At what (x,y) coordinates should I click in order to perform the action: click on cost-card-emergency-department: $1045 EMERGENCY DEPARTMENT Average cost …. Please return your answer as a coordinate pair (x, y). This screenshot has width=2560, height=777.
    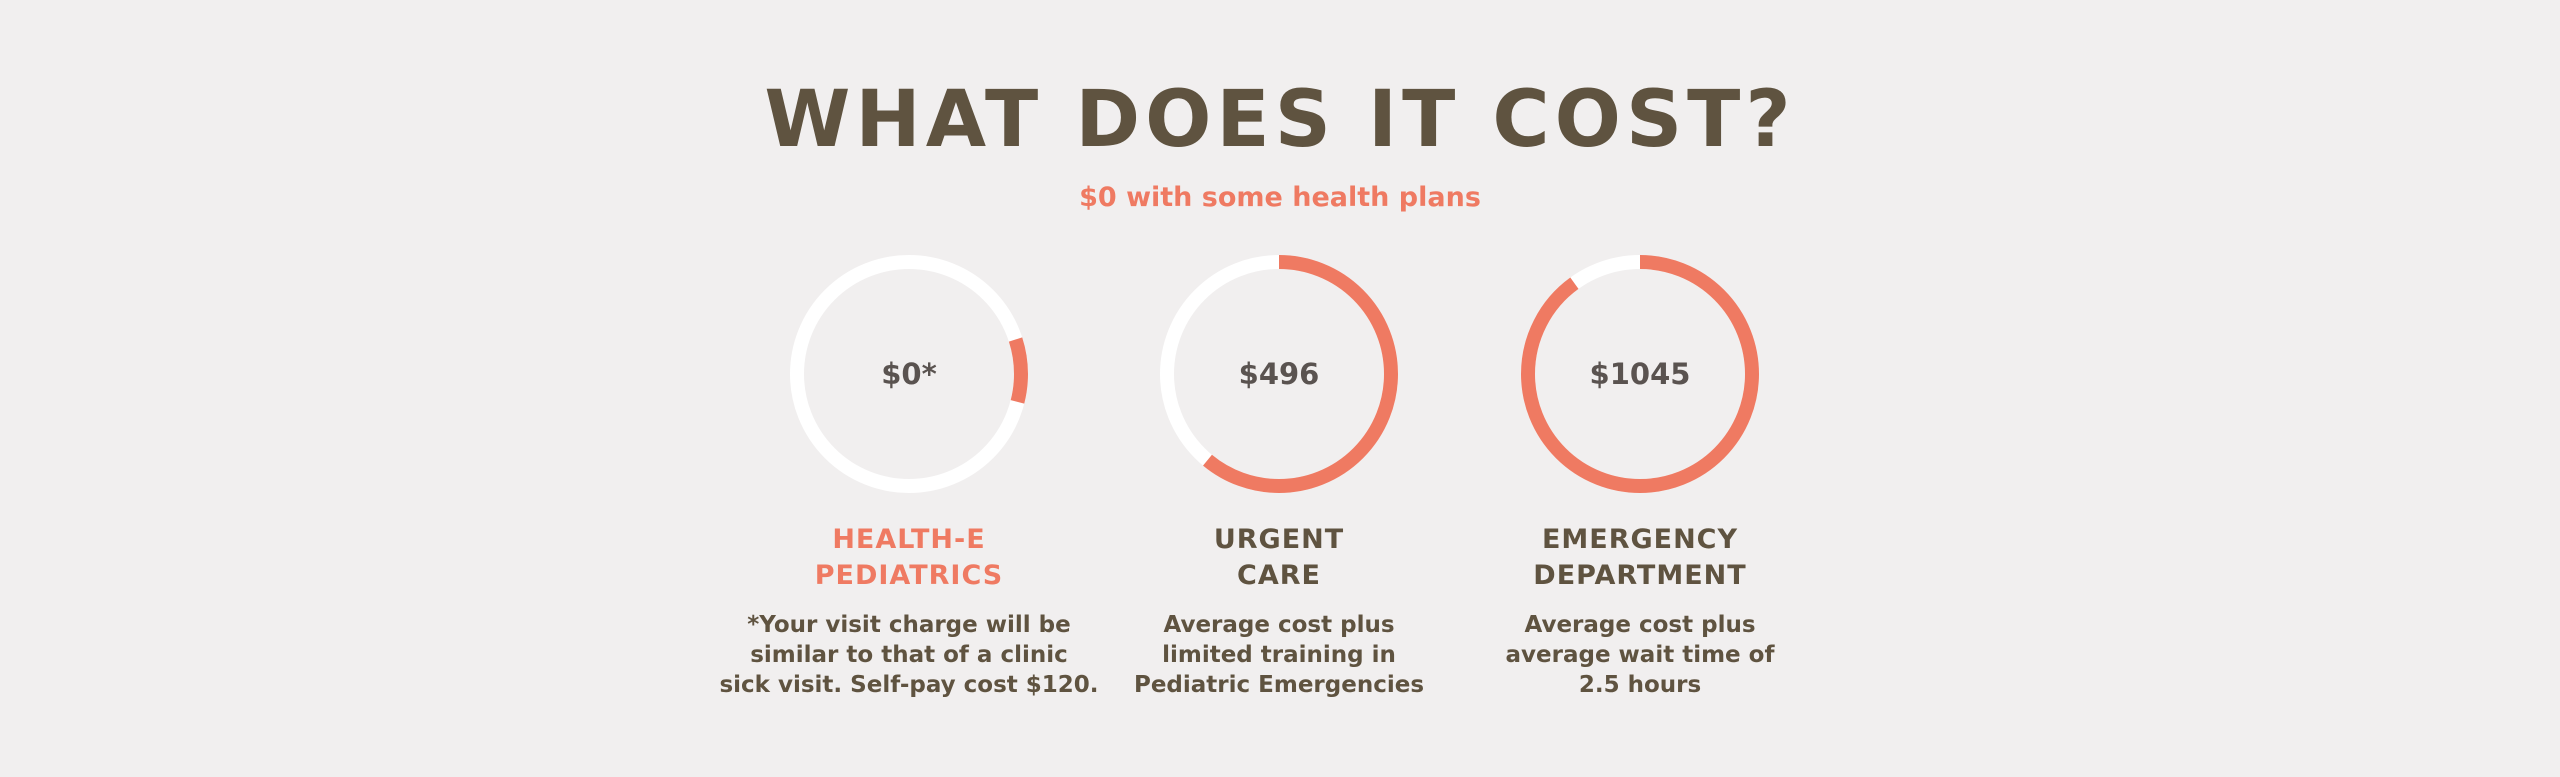
    Looking at the image, I should click on (1640, 475).